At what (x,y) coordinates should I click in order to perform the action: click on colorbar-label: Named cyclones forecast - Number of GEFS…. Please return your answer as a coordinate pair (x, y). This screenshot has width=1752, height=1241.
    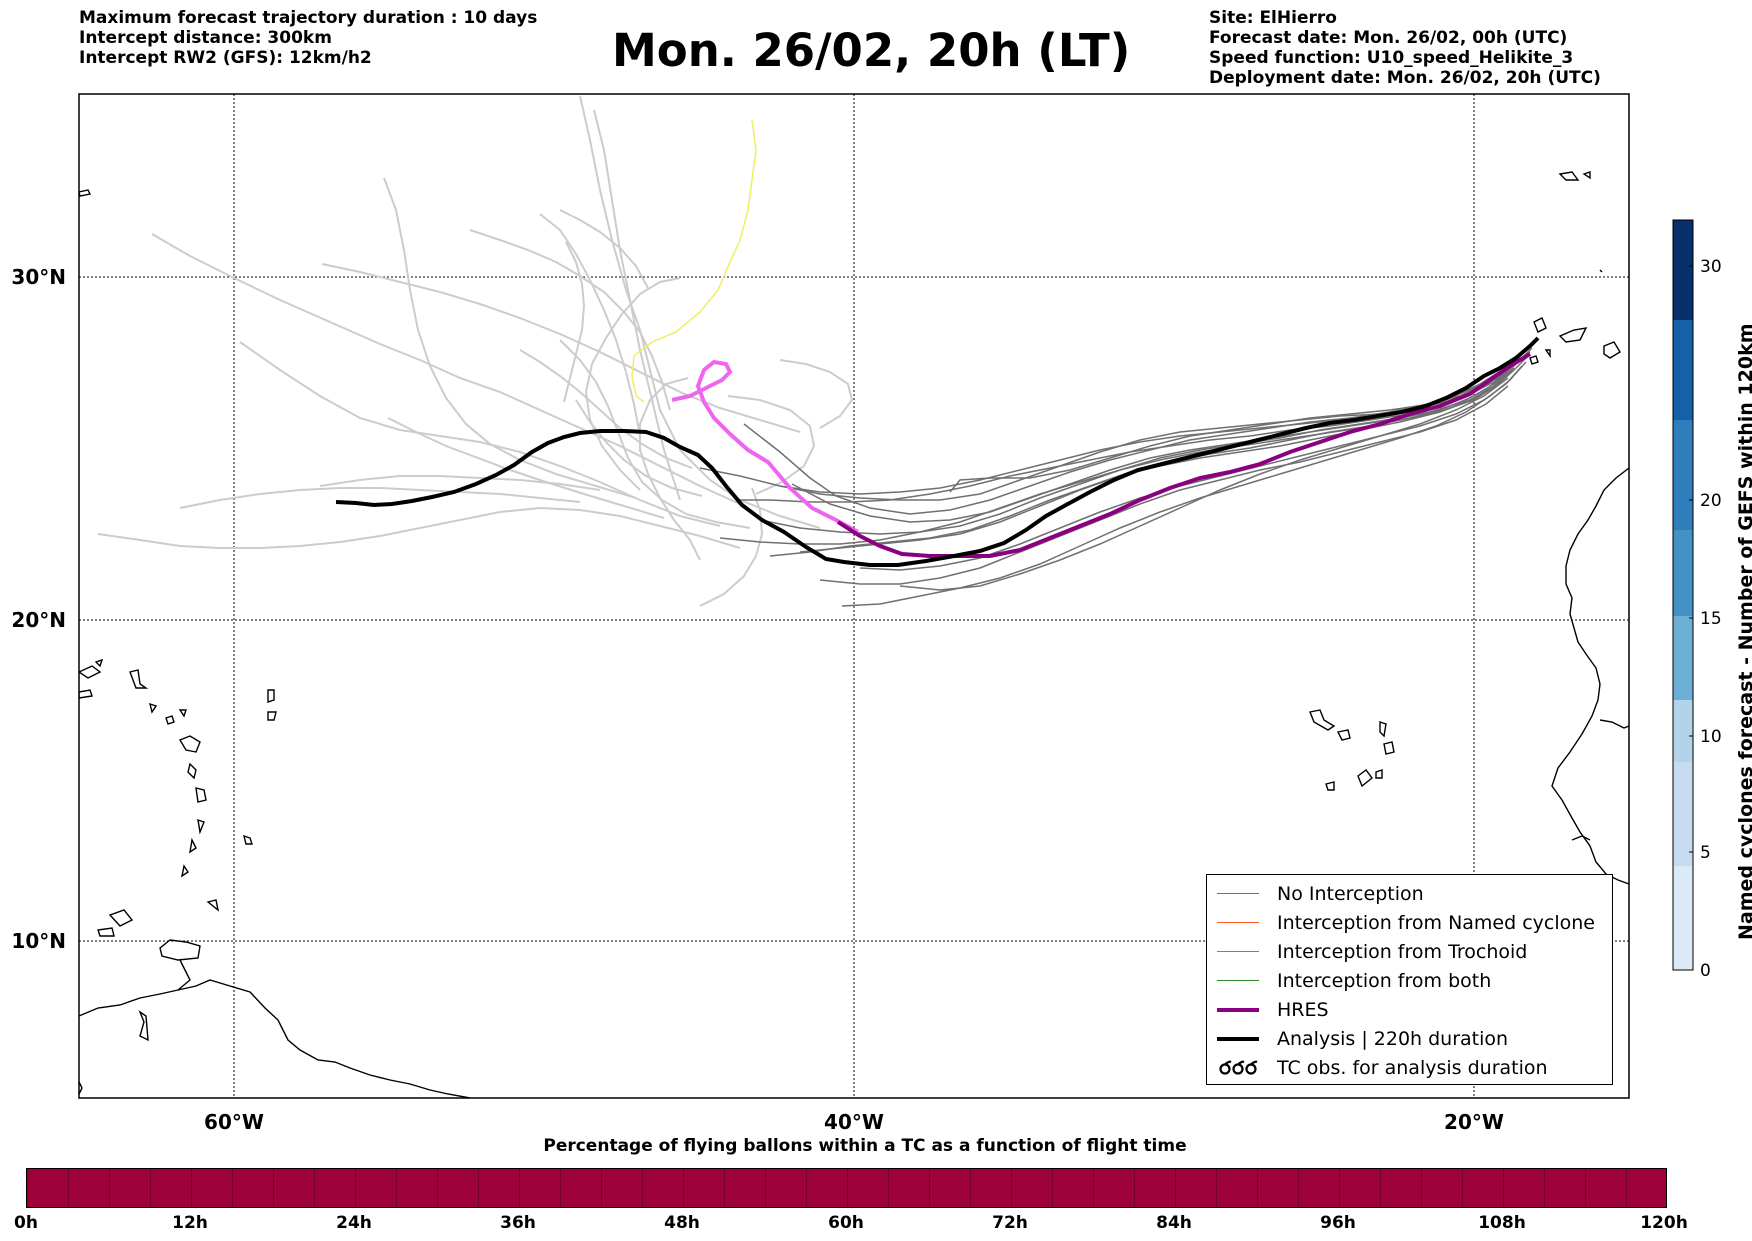
    Looking at the image, I should click on (1743, 631).